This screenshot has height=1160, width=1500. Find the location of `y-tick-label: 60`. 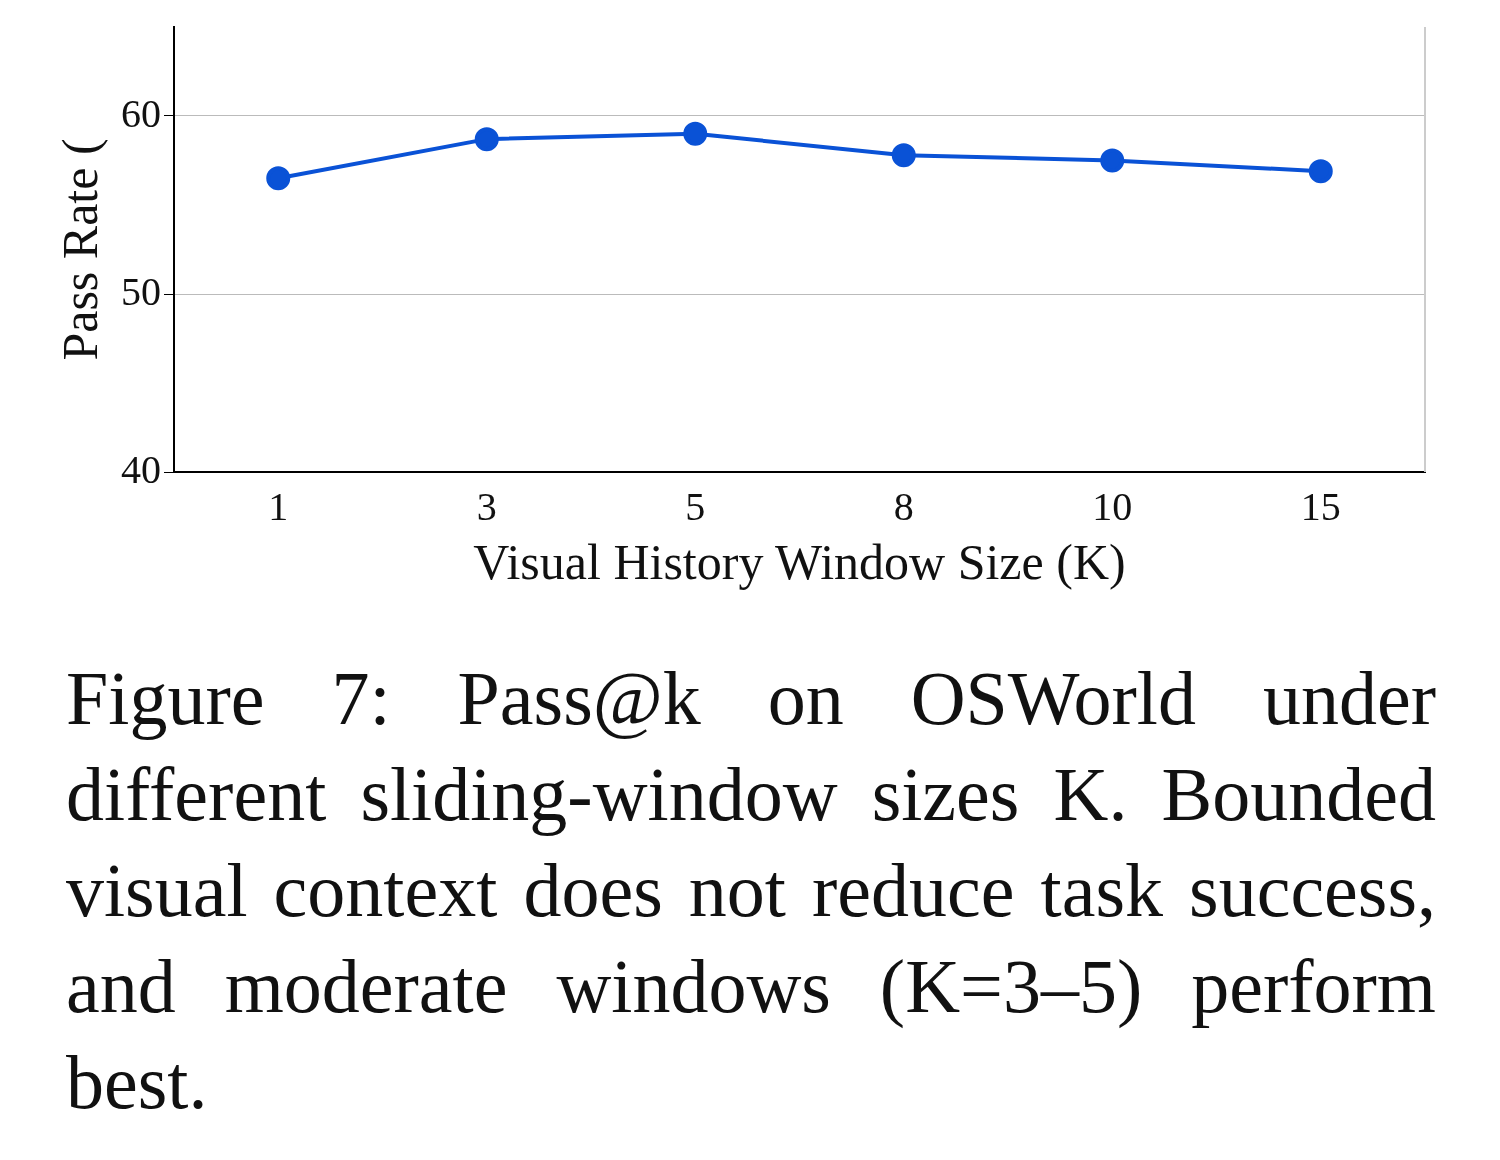

y-tick-label: 60 is located at coordinates (141, 113).